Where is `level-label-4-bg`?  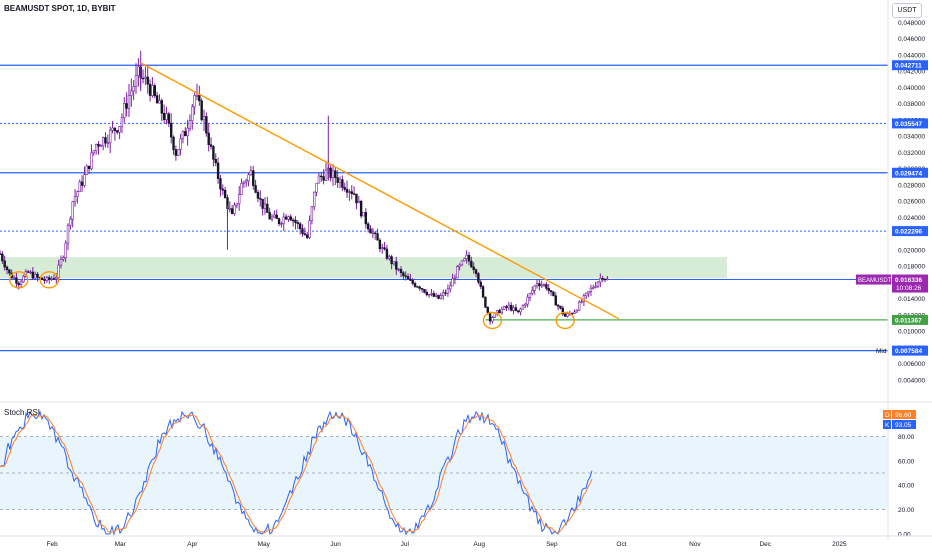
level-label-4-bg is located at coordinates (910, 350).